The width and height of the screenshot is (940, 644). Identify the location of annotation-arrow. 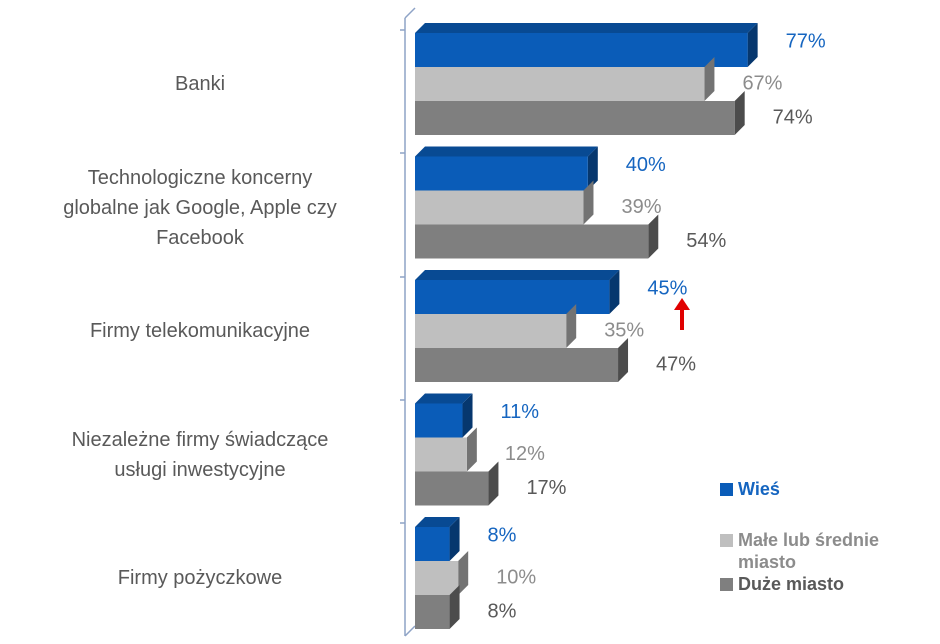
(682, 314).